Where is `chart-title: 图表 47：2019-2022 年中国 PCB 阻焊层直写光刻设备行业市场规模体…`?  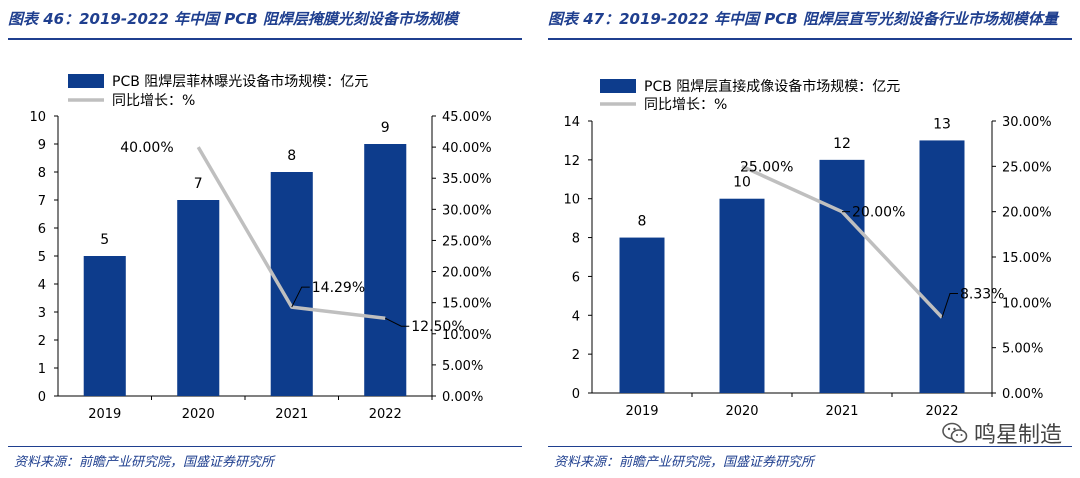 chart-title: 图表 47：2019-2022 年中国 PCB 阻焊层直写光刻设备行业市场规模体… is located at coordinates (803, 19).